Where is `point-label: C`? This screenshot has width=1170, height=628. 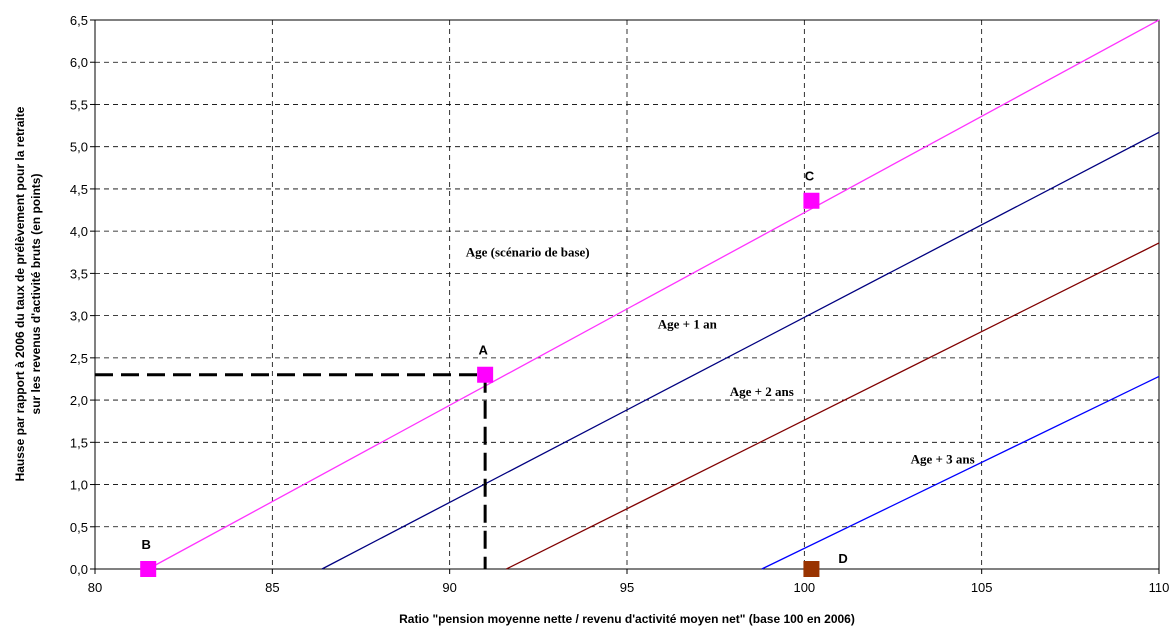
point-label: C is located at coordinates (810, 176).